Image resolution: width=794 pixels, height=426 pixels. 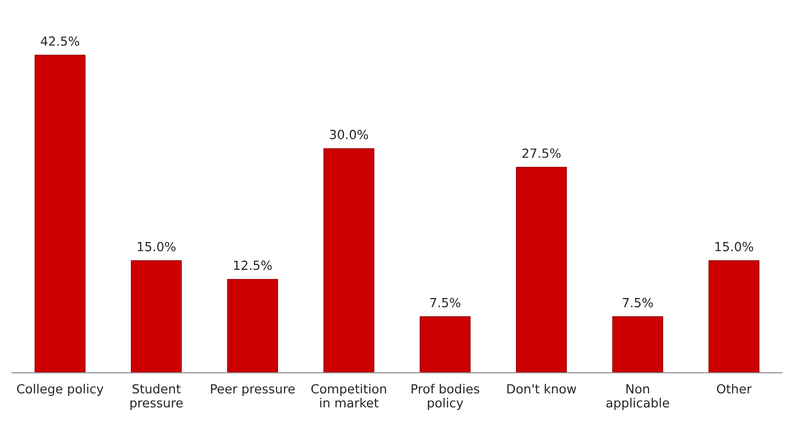 I want to click on data-label: 27.5%, so click(x=541, y=153).